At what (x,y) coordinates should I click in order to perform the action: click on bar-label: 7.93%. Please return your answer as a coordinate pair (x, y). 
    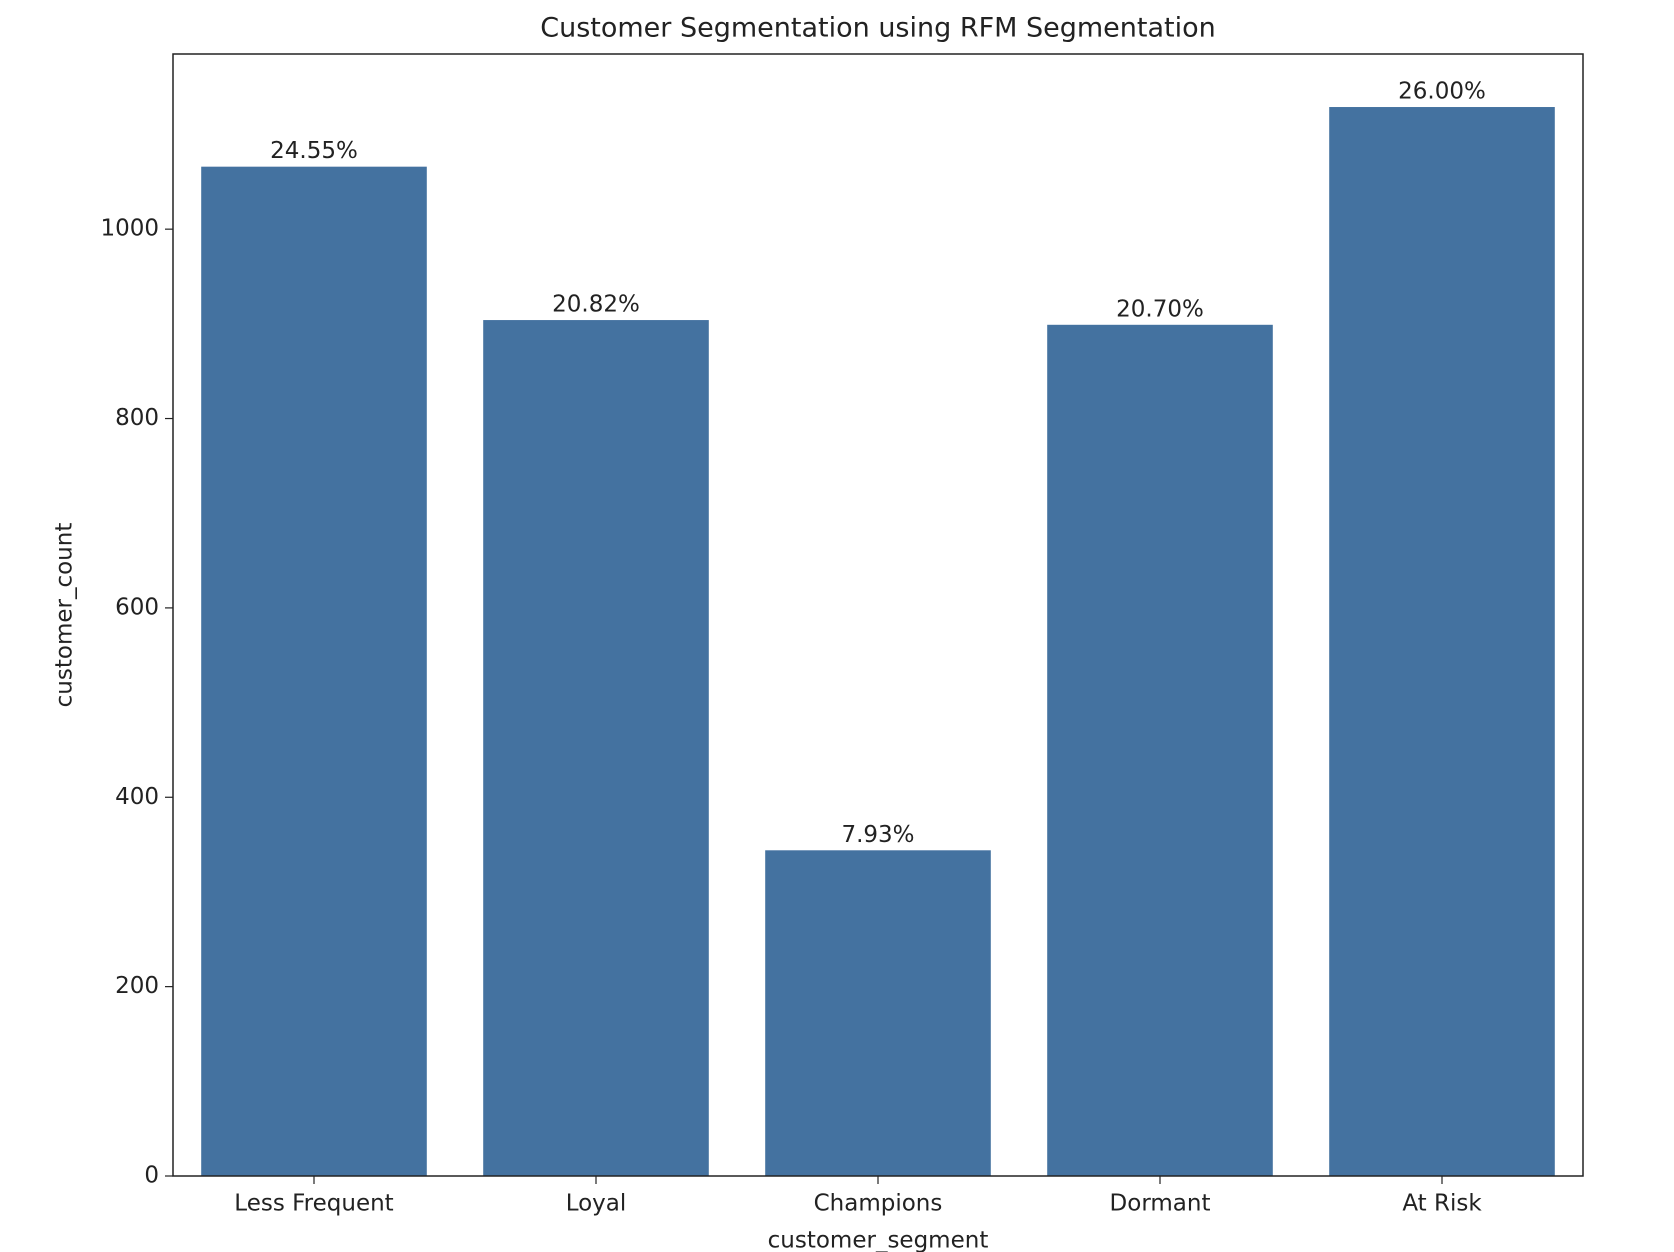
    Looking at the image, I should click on (877, 835).